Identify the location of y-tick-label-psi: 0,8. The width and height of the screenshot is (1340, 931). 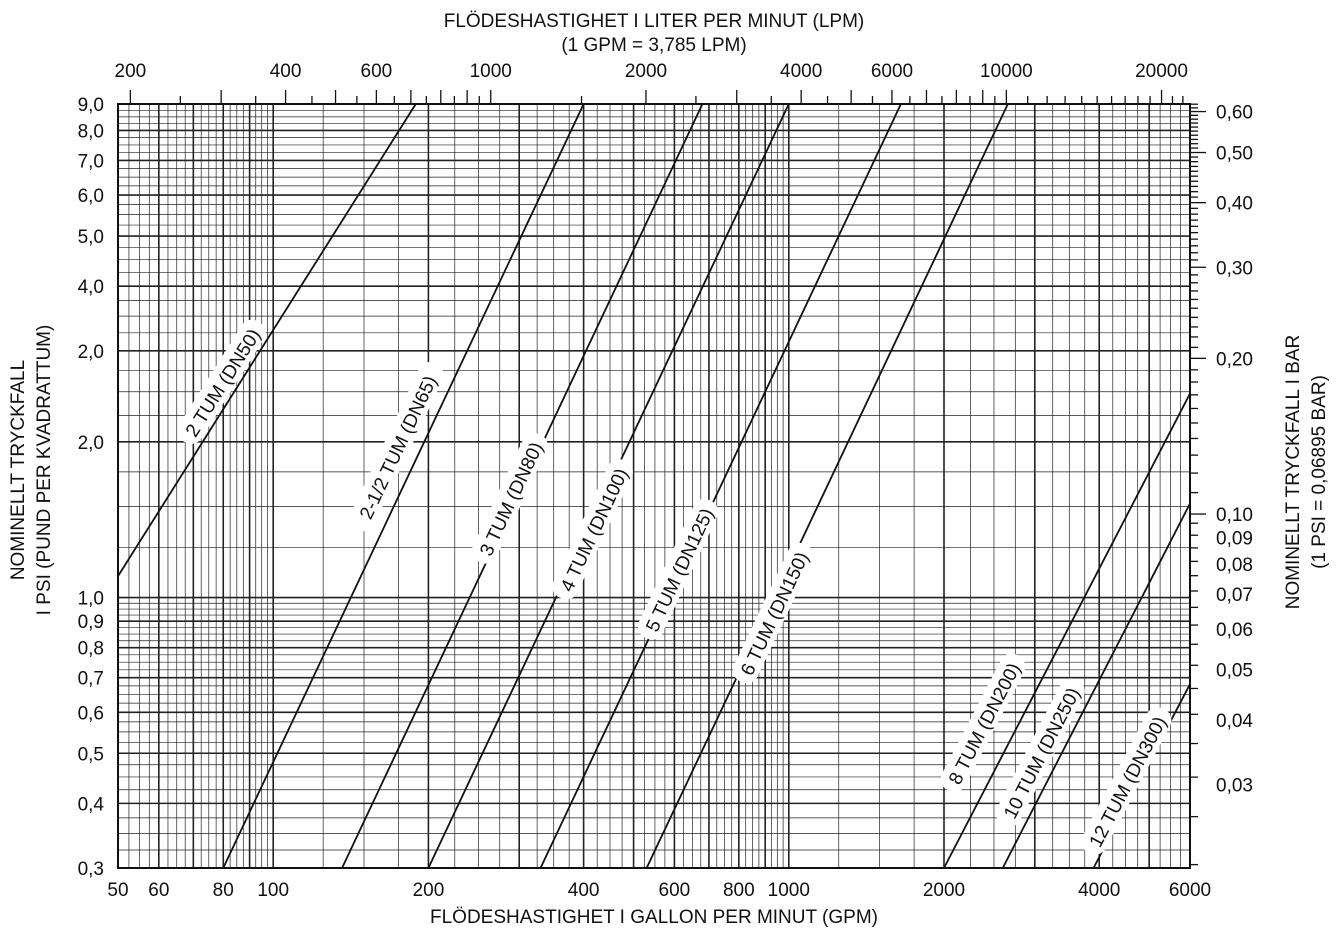
(91, 649).